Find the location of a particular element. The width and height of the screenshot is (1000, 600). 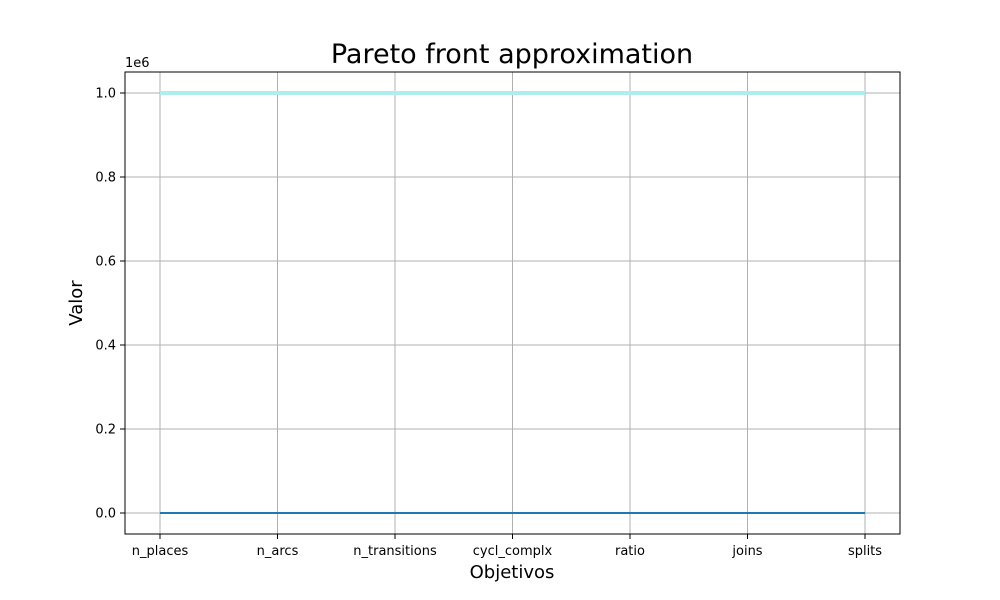

y-tick-label: 0.2 is located at coordinates (105, 430).